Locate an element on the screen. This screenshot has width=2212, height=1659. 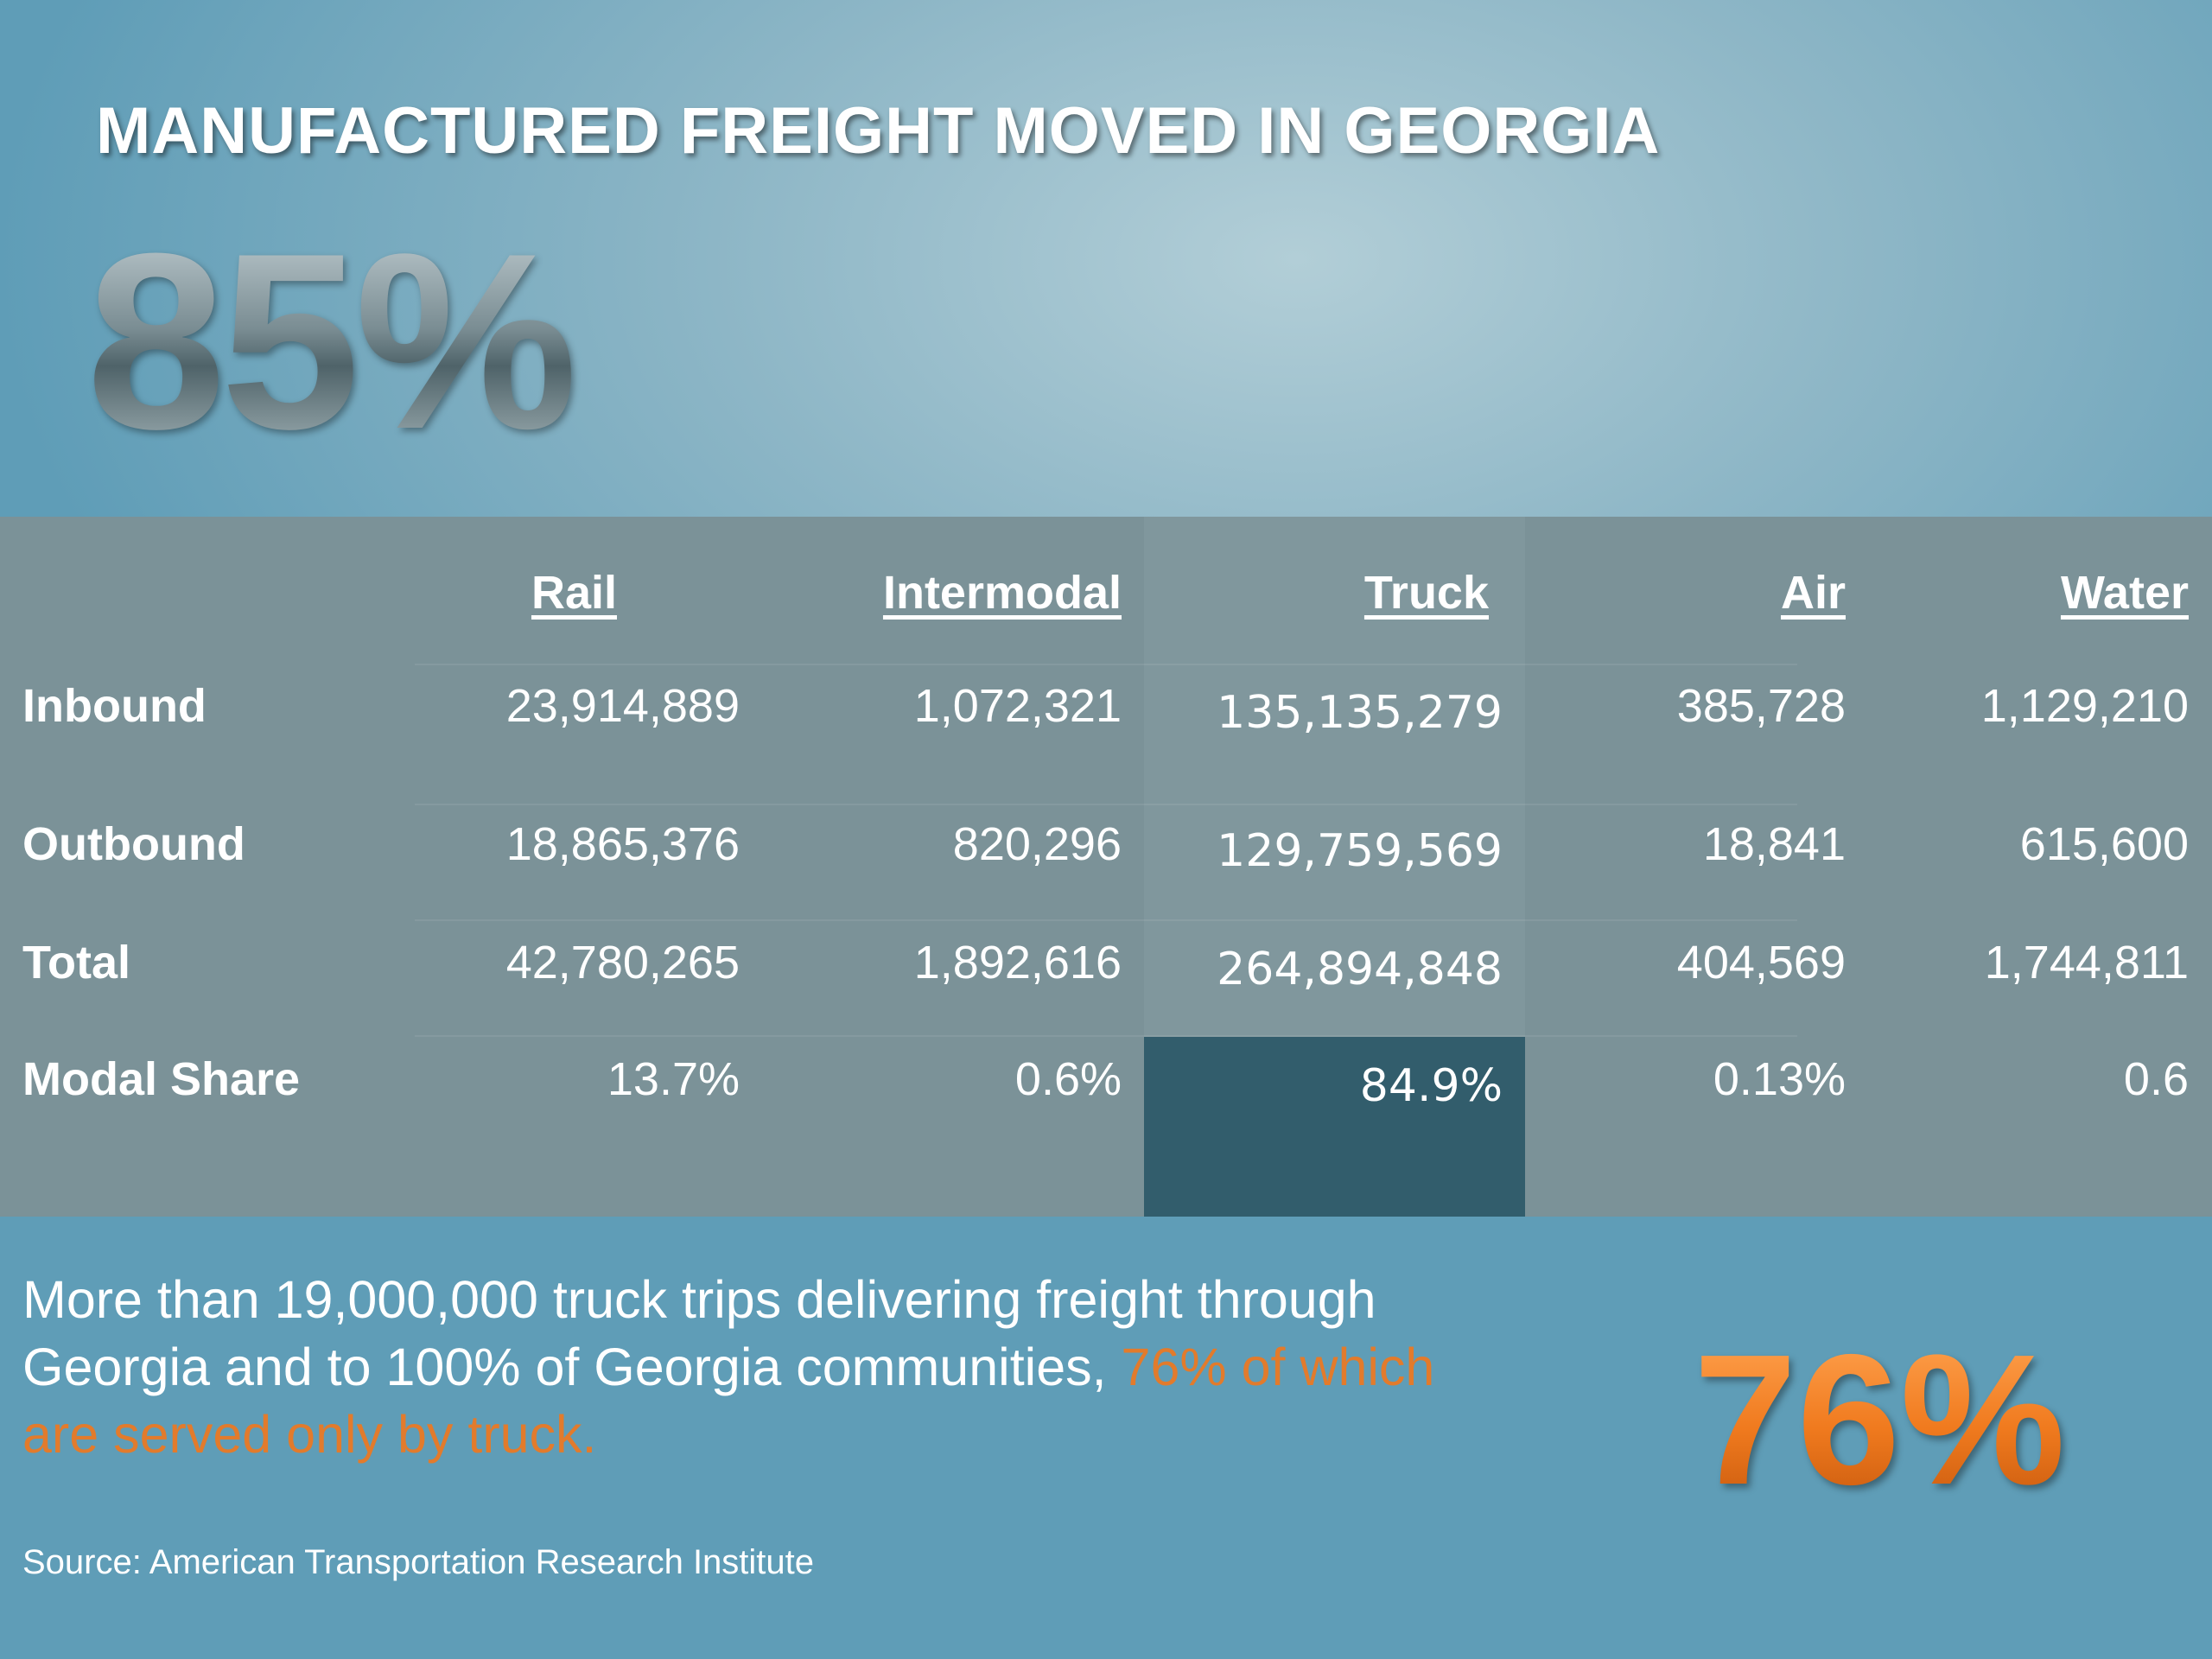
table-cell: 0.13% is located at coordinates (1779, 1079).